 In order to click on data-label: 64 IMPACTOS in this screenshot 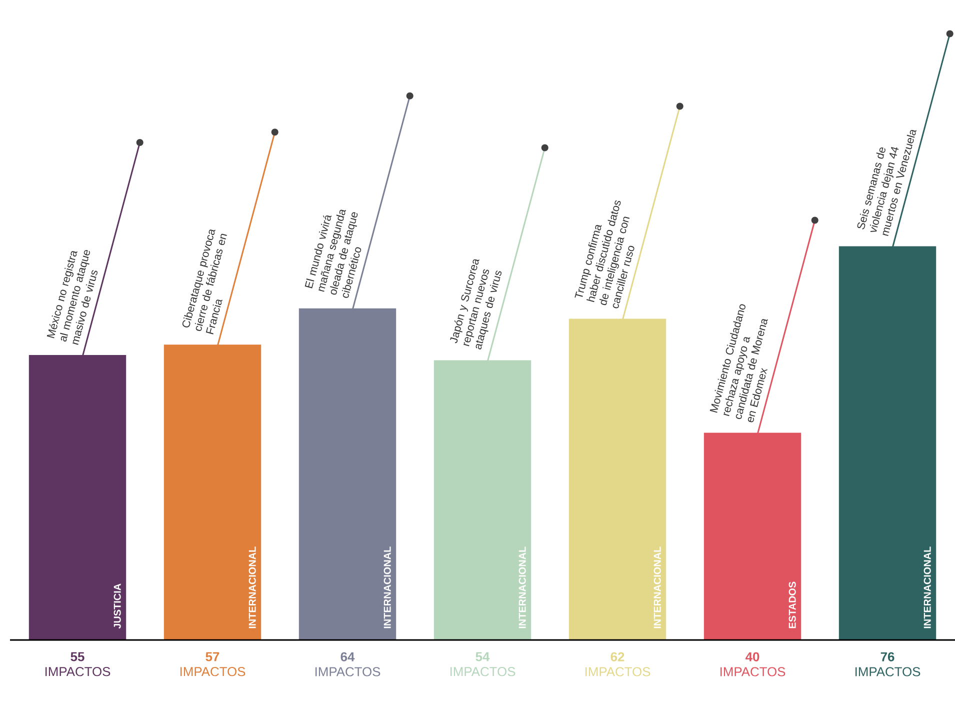, I will do `click(347, 664)`.